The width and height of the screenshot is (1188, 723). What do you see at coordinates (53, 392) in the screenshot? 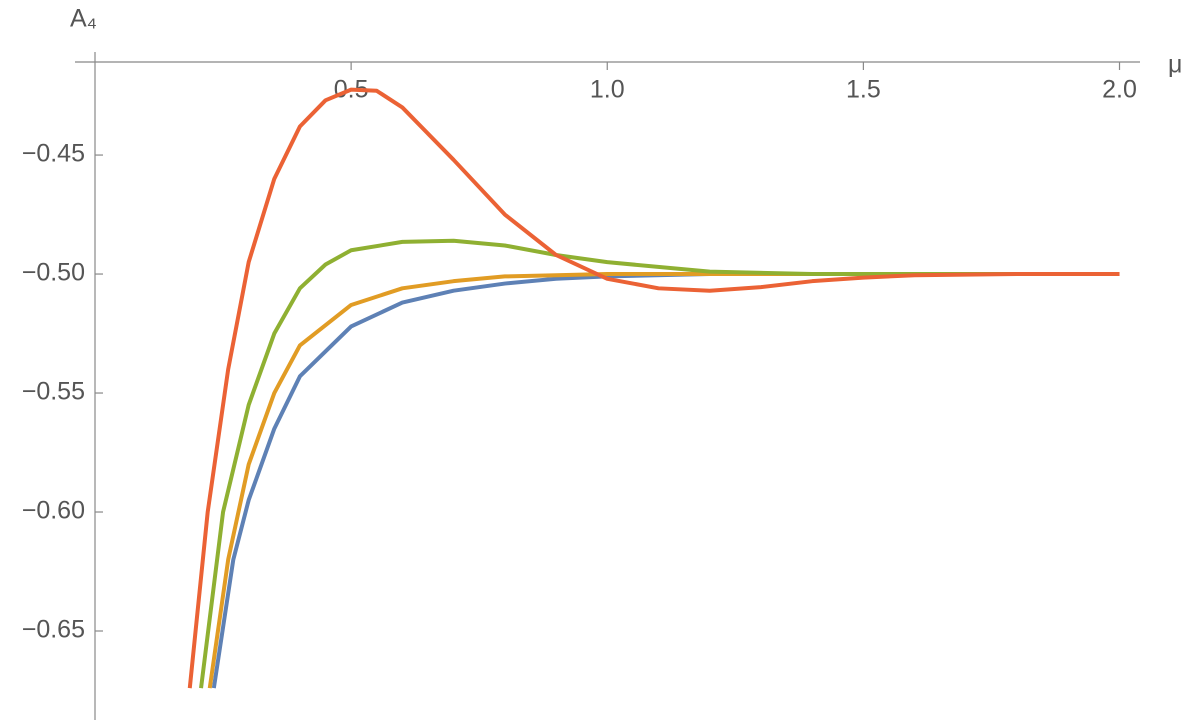
I see `y-tick-label: −0.55` at bounding box center [53, 392].